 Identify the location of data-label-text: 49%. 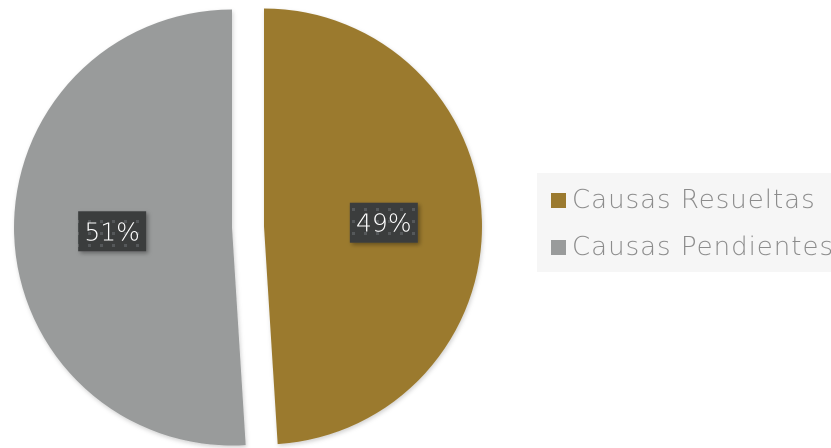
(384, 223).